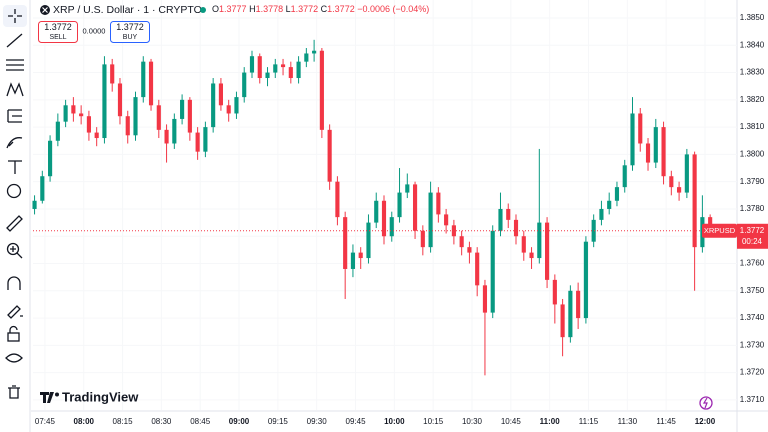 The width and height of the screenshot is (768, 432). I want to click on trendline-tool, so click(14, 40).